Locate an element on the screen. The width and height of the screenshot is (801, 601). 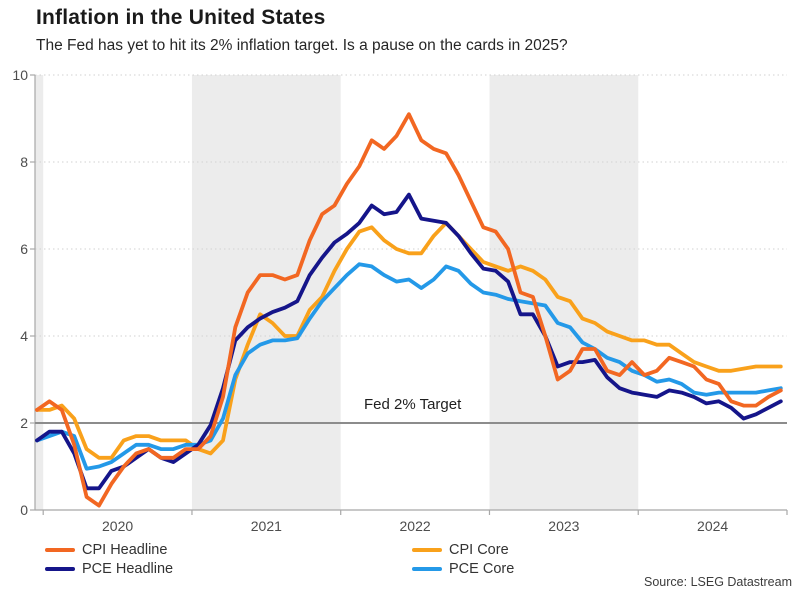
y-tick-label-0: 0 is located at coordinates (24, 510).